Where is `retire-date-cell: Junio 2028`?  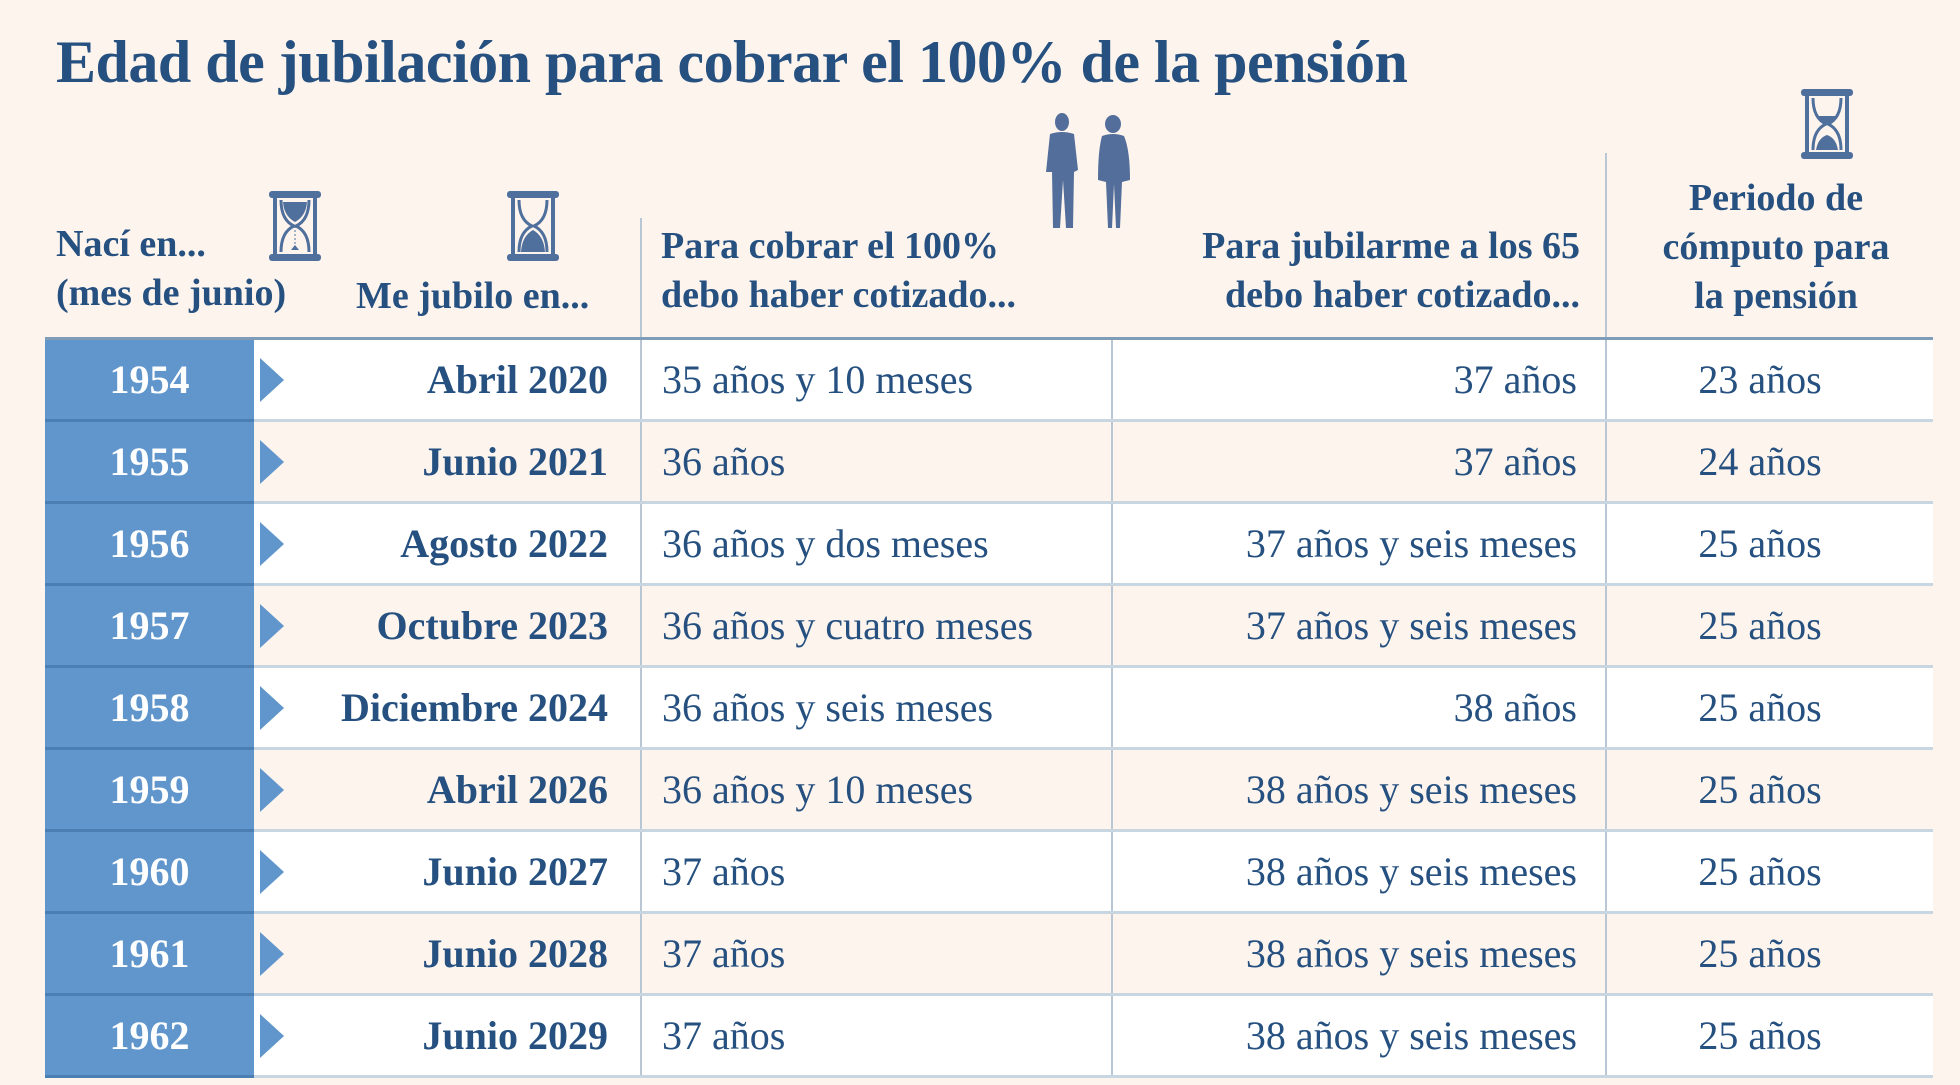
retire-date-cell: Junio 2028 is located at coordinates (448, 954).